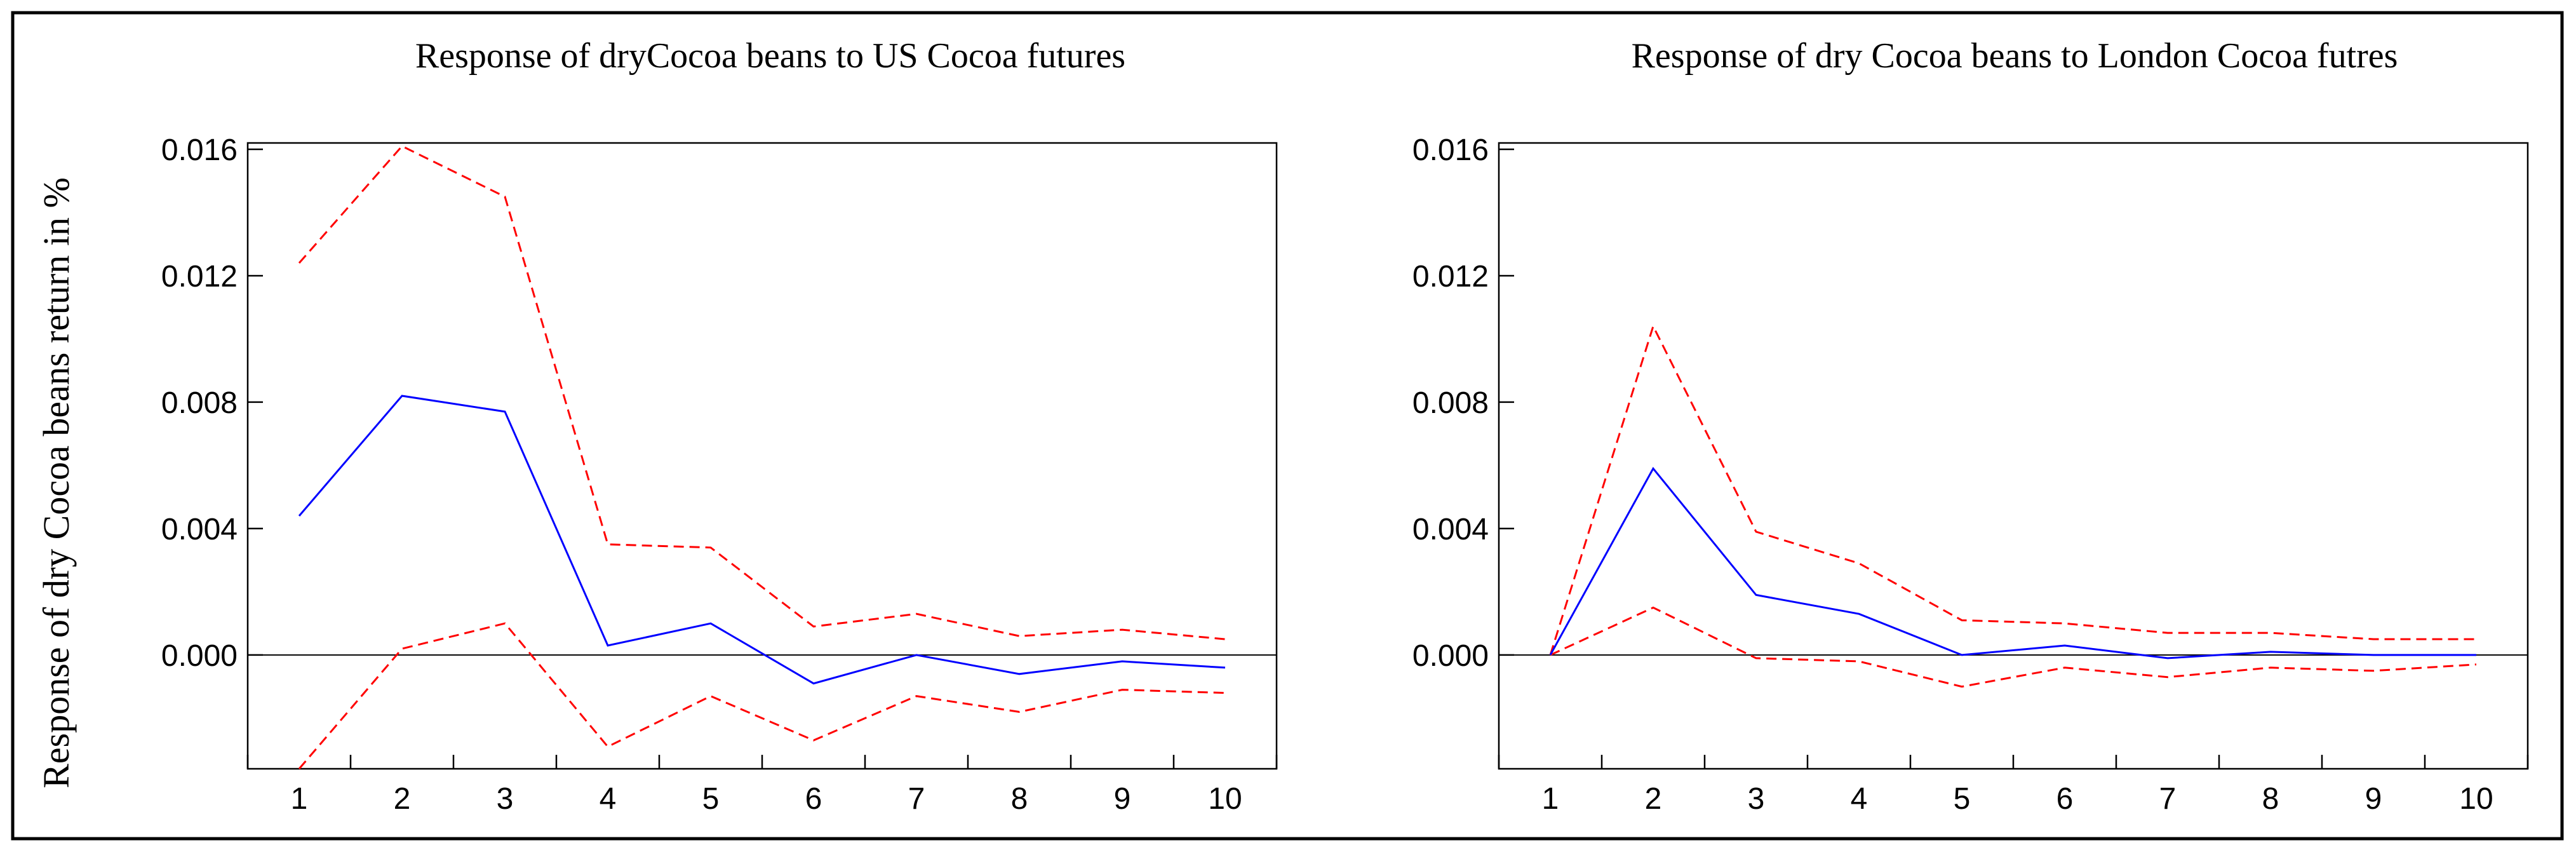 This screenshot has height=866, width=2576. What do you see at coordinates (1450, 656) in the screenshot?
I see `y-tick-label-london: 0.000` at bounding box center [1450, 656].